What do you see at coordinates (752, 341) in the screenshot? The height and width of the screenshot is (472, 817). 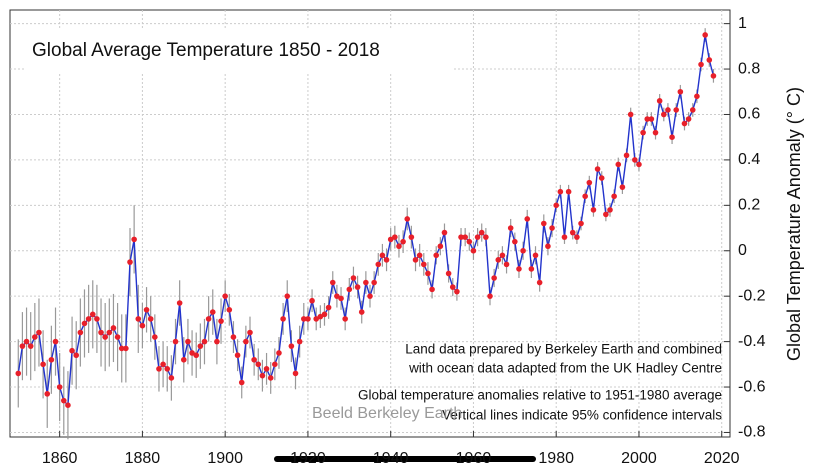 I see `y-tick-label: -0.4` at bounding box center [752, 341].